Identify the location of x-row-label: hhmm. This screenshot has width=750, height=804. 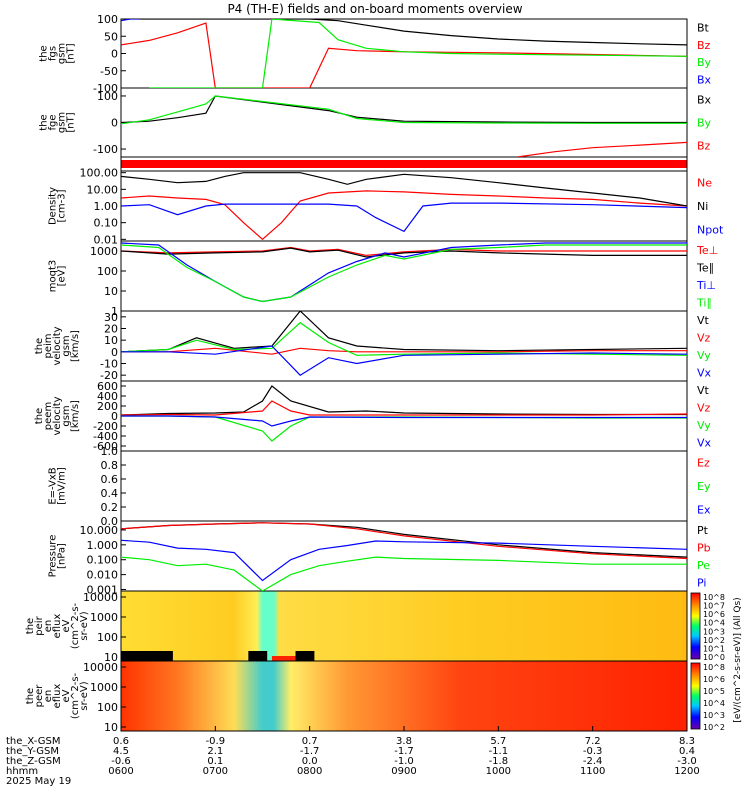
(22, 771).